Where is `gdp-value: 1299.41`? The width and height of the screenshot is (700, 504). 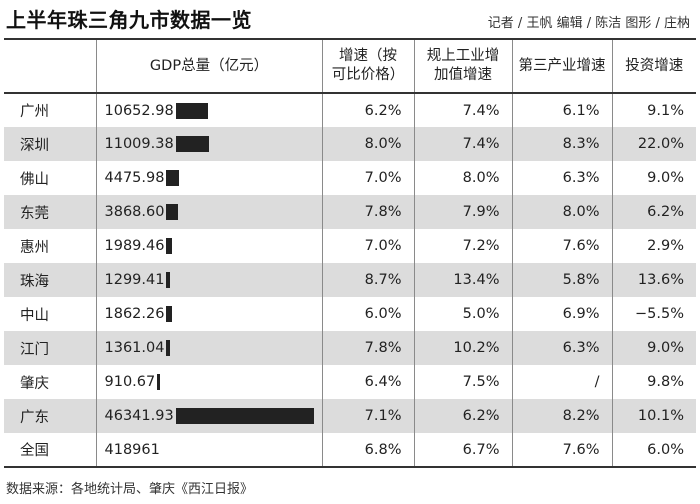 gdp-value: 1299.41 is located at coordinates (134, 280).